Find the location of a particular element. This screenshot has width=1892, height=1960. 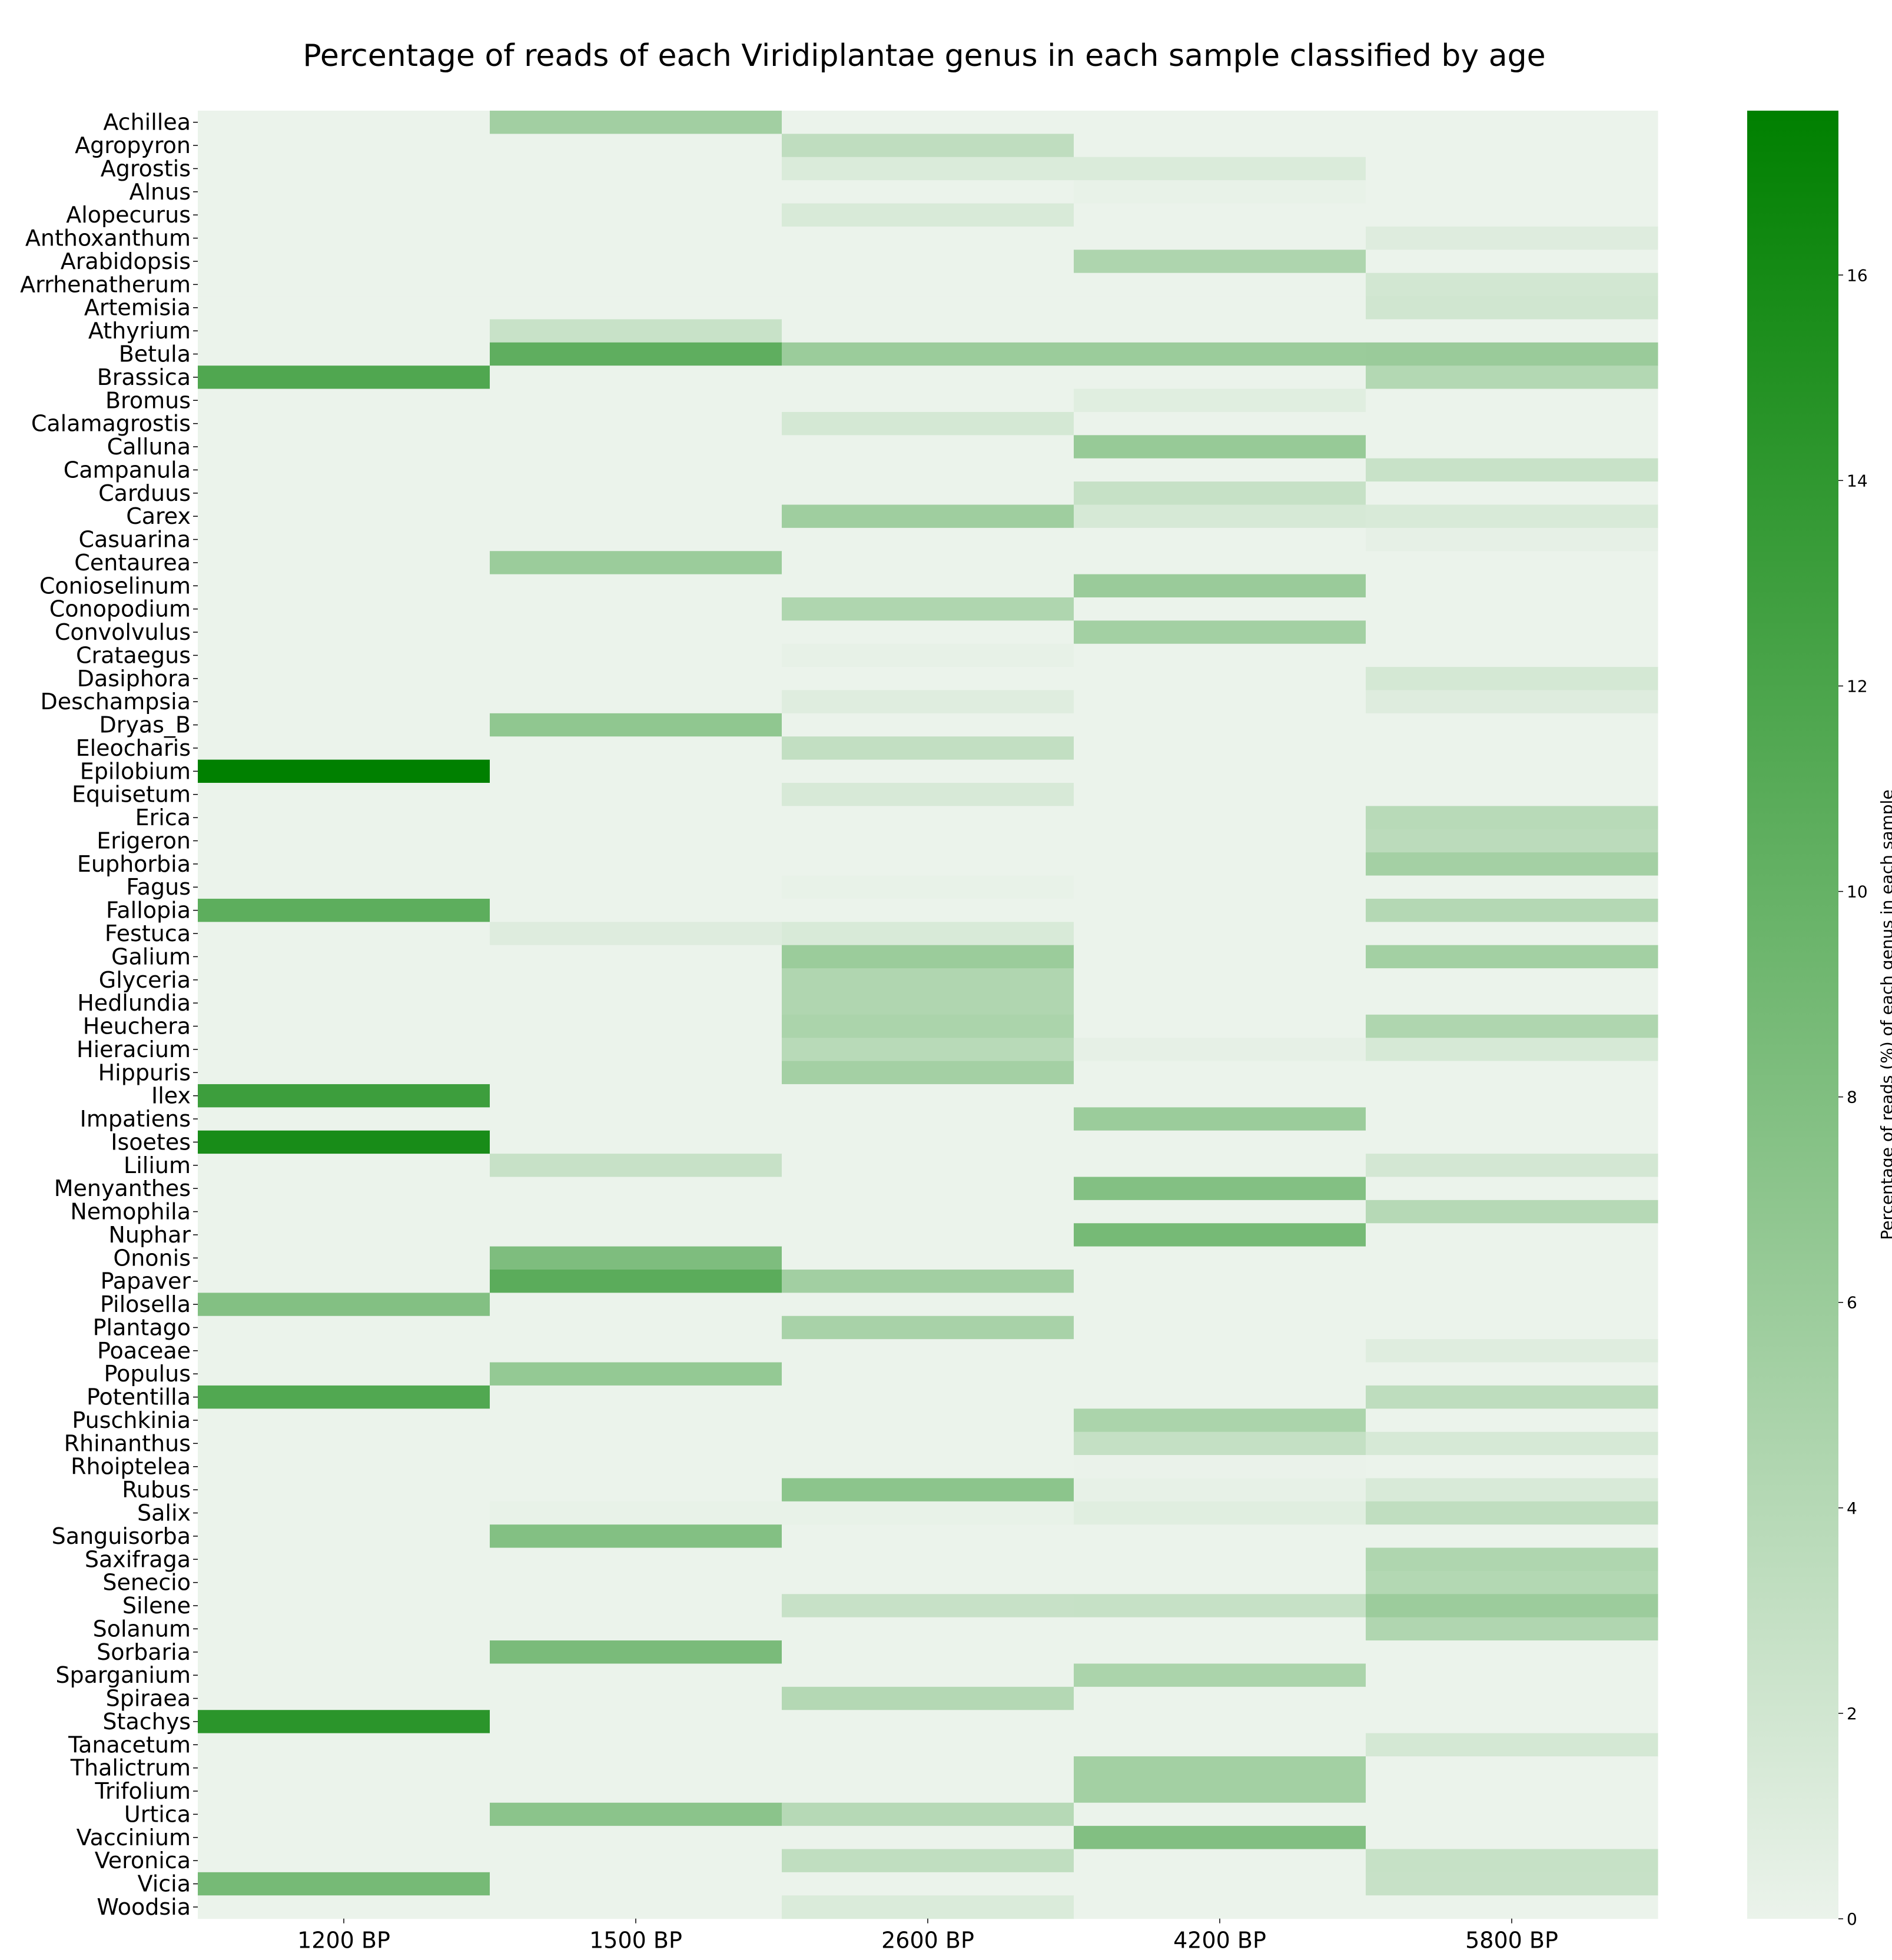

y-tick-label: Saxifraga is located at coordinates (138, 1559).